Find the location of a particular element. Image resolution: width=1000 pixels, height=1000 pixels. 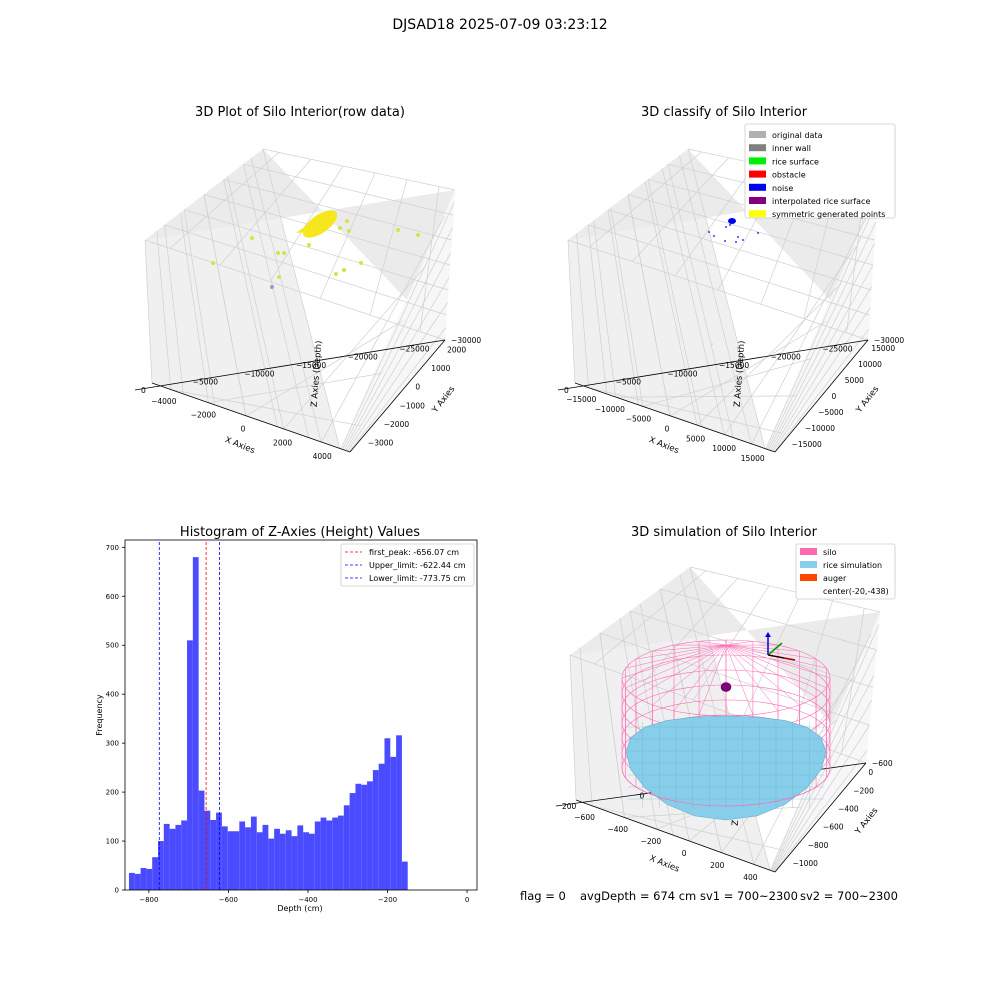

p4-z-tick: −600 is located at coordinates (882, 763).